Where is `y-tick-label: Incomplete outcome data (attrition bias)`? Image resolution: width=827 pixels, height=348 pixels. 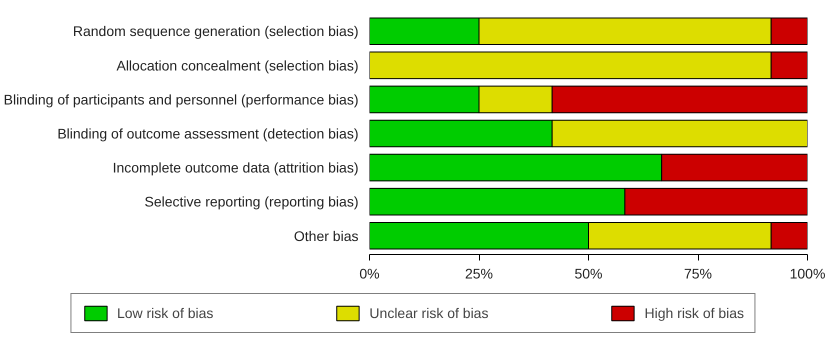 y-tick-label: Incomplete outcome data (attrition bias) is located at coordinates (235, 168).